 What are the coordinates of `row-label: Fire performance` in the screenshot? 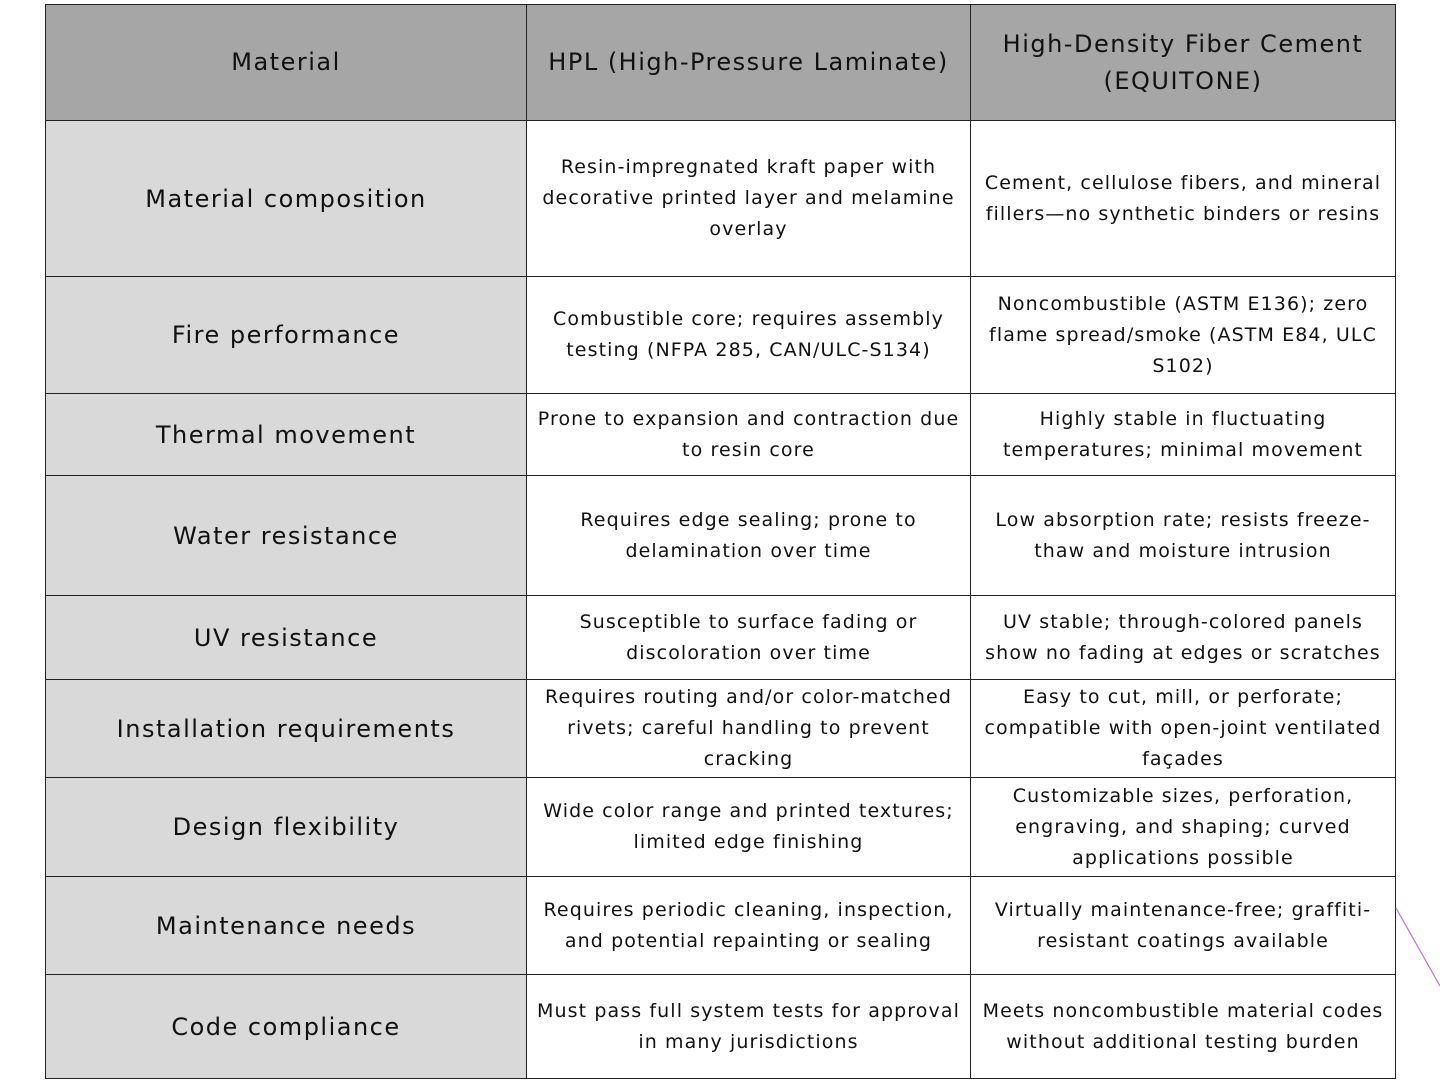 It's located at (286, 335).